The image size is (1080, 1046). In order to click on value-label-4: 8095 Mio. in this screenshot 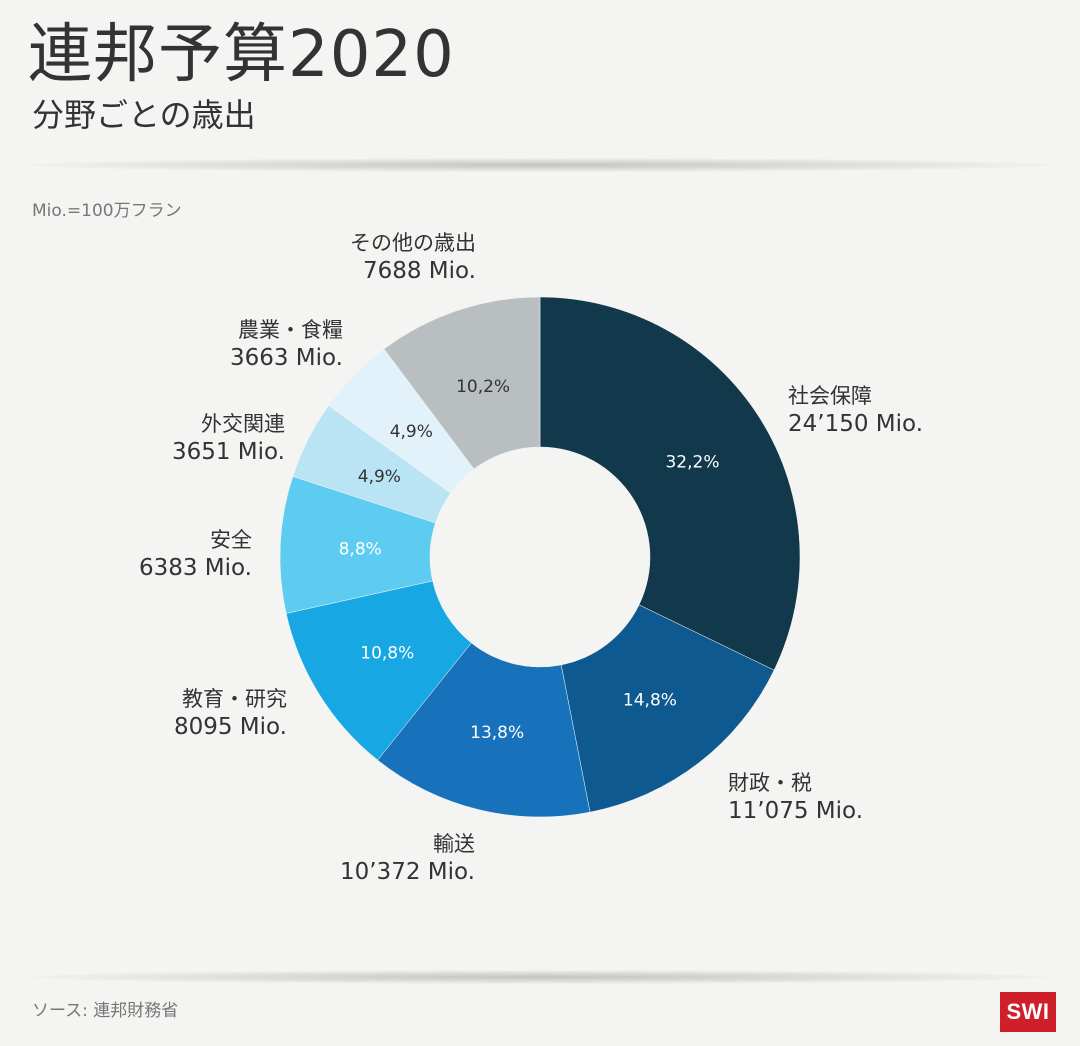, I will do `click(230, 727)`.